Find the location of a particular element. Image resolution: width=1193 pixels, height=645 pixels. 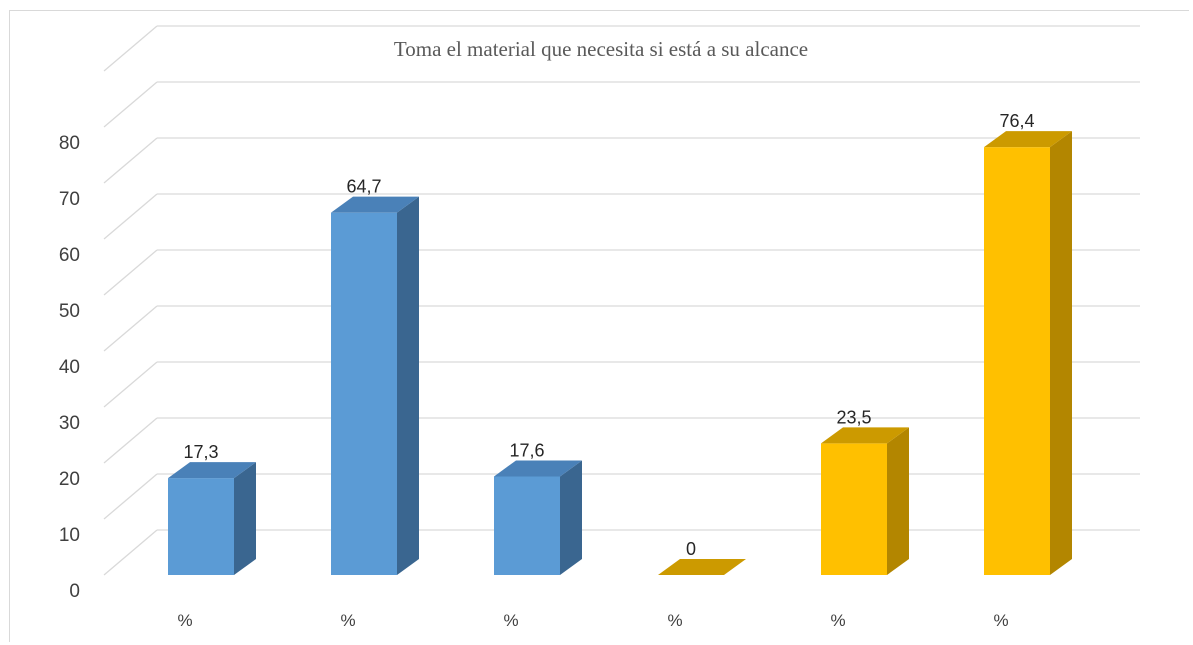

y-tick-label: 60 is located at coordinates (69, 255).